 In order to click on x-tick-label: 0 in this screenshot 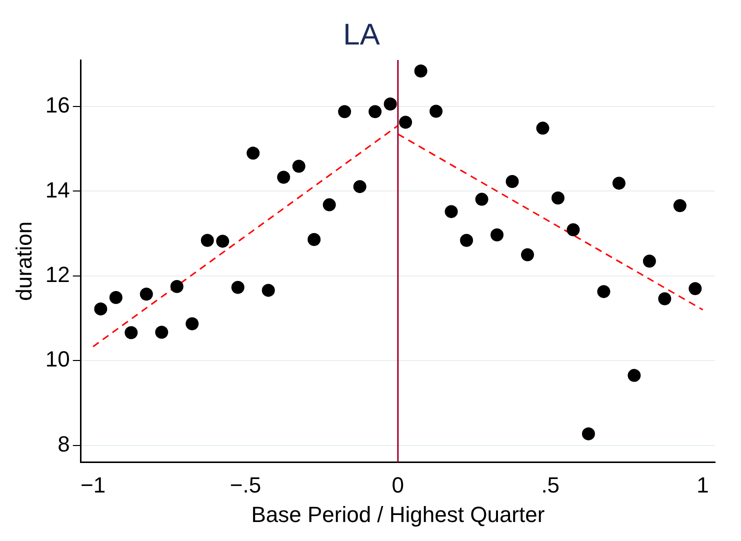, I will do `click(398, 485)`.